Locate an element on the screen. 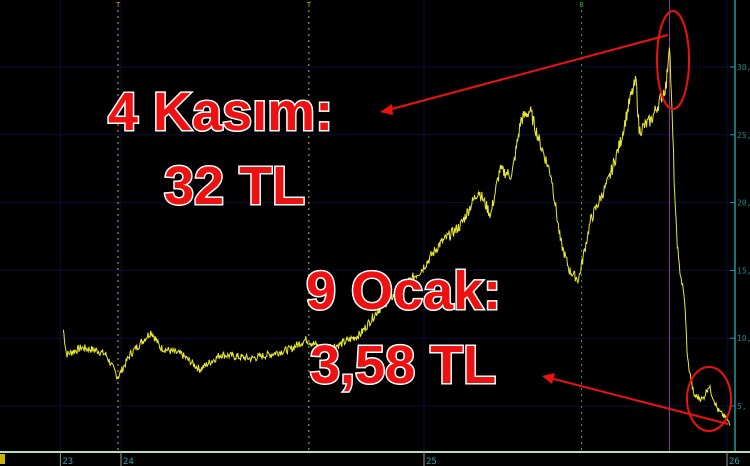 The image size is (750, 466). x-tick-label: 26 is located at coordinates (734, 461).